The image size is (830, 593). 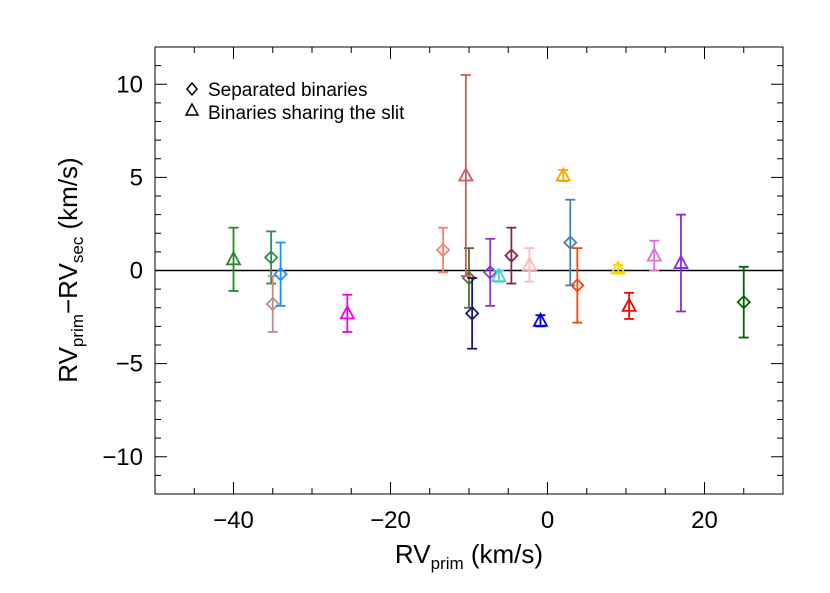 What do you see at coordinates (704, 520) in the screenshot?
I see `x-tick-label: 20` at bounding box center [704, 520].